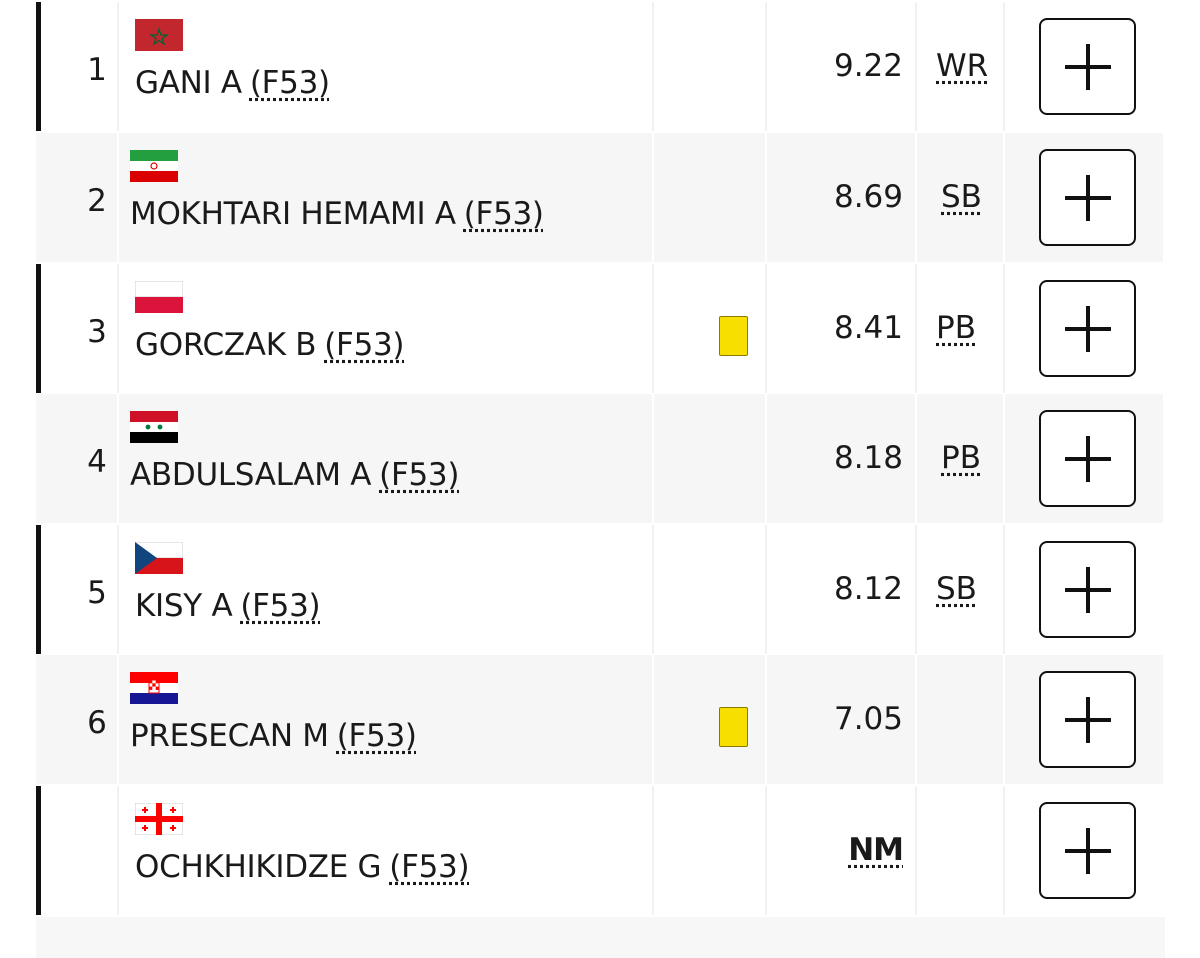 The height and width of the screenshot is (958, 1200). Describe the element at coordinates (232, 83) in the screenshot. I see `athlete-name: GANI A (F53)` at that location.